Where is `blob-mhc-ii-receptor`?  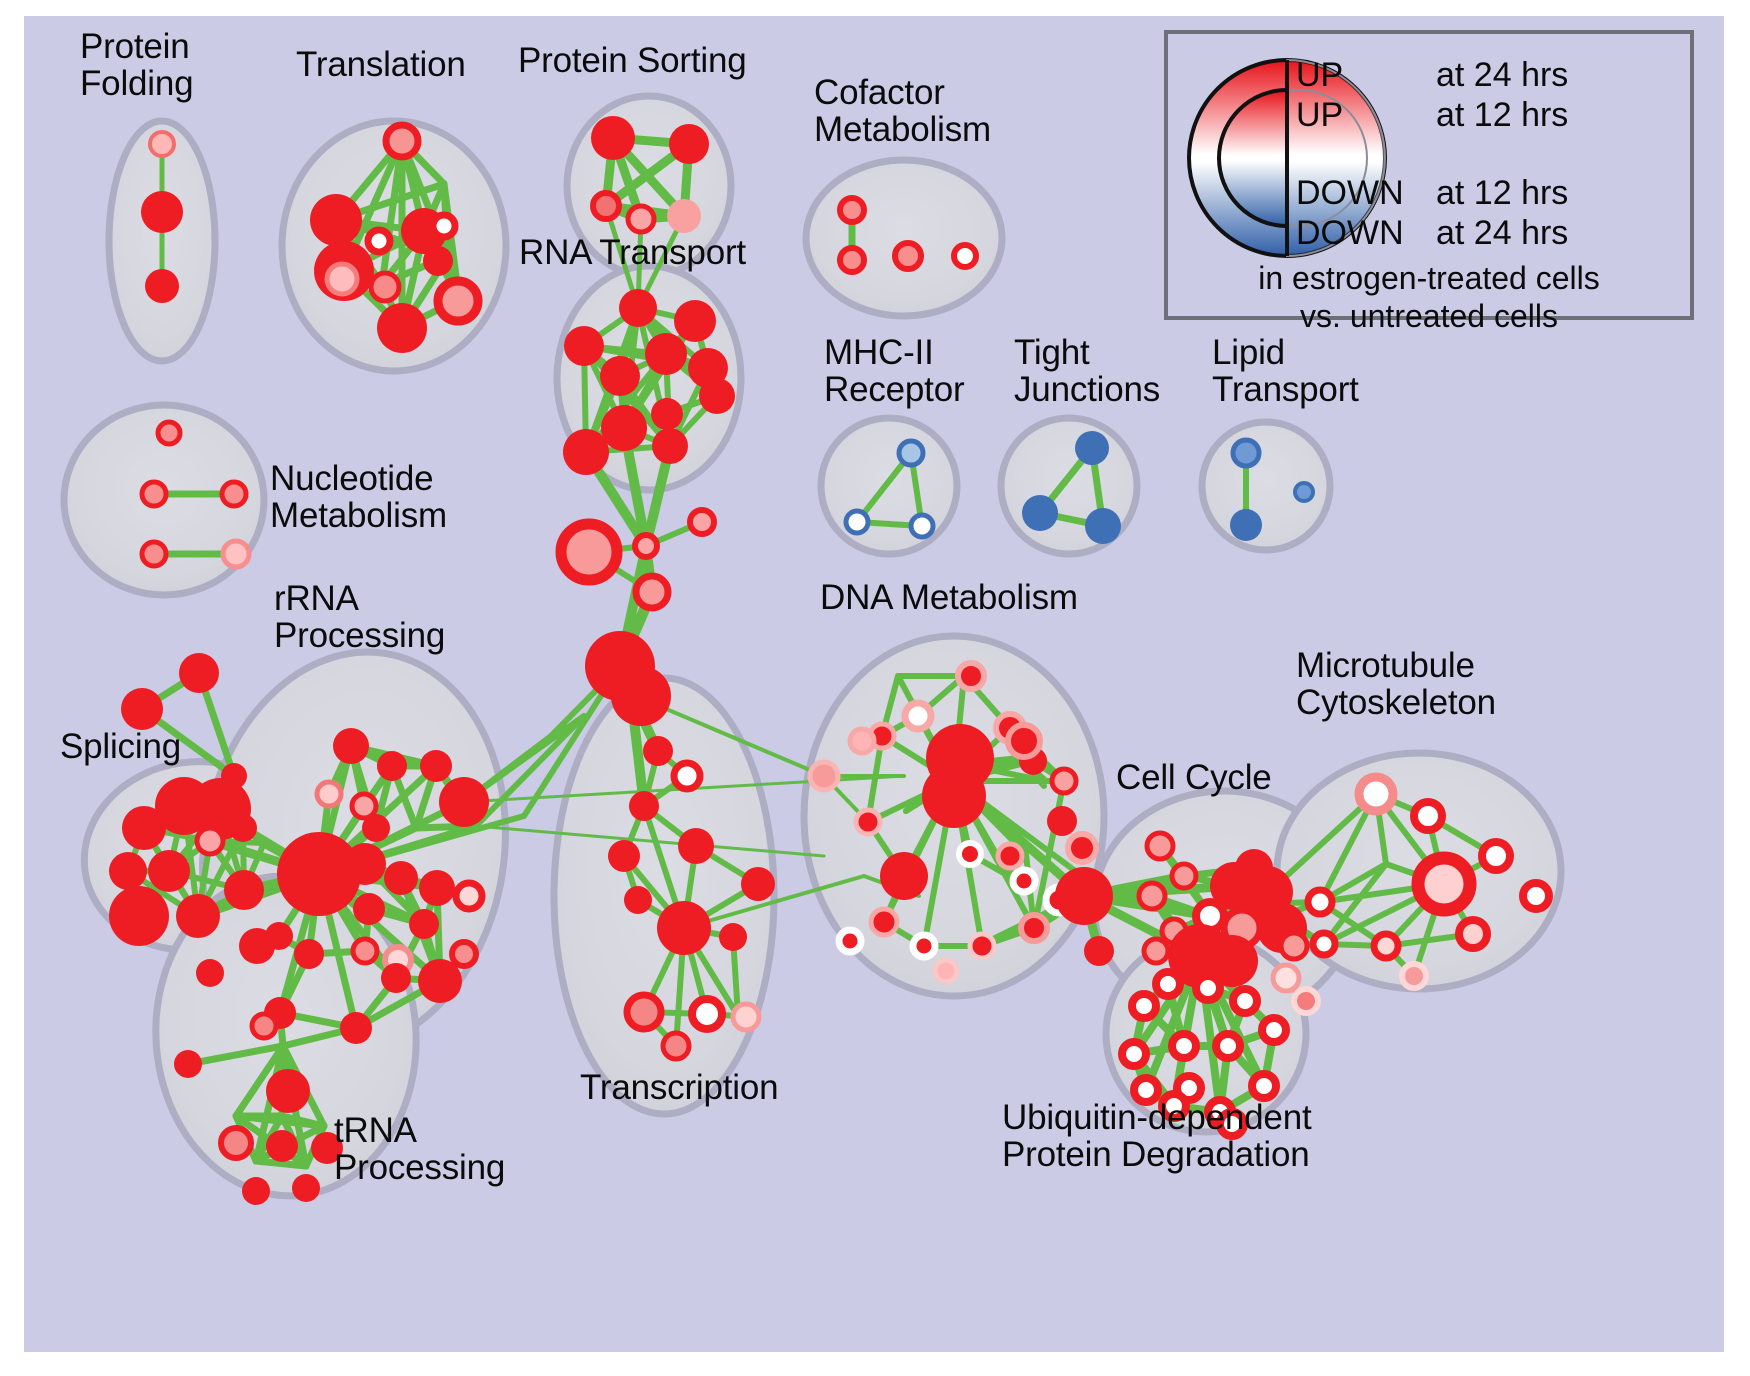
blob-mhc-ii-receptor is located at coordinates (889, 486).